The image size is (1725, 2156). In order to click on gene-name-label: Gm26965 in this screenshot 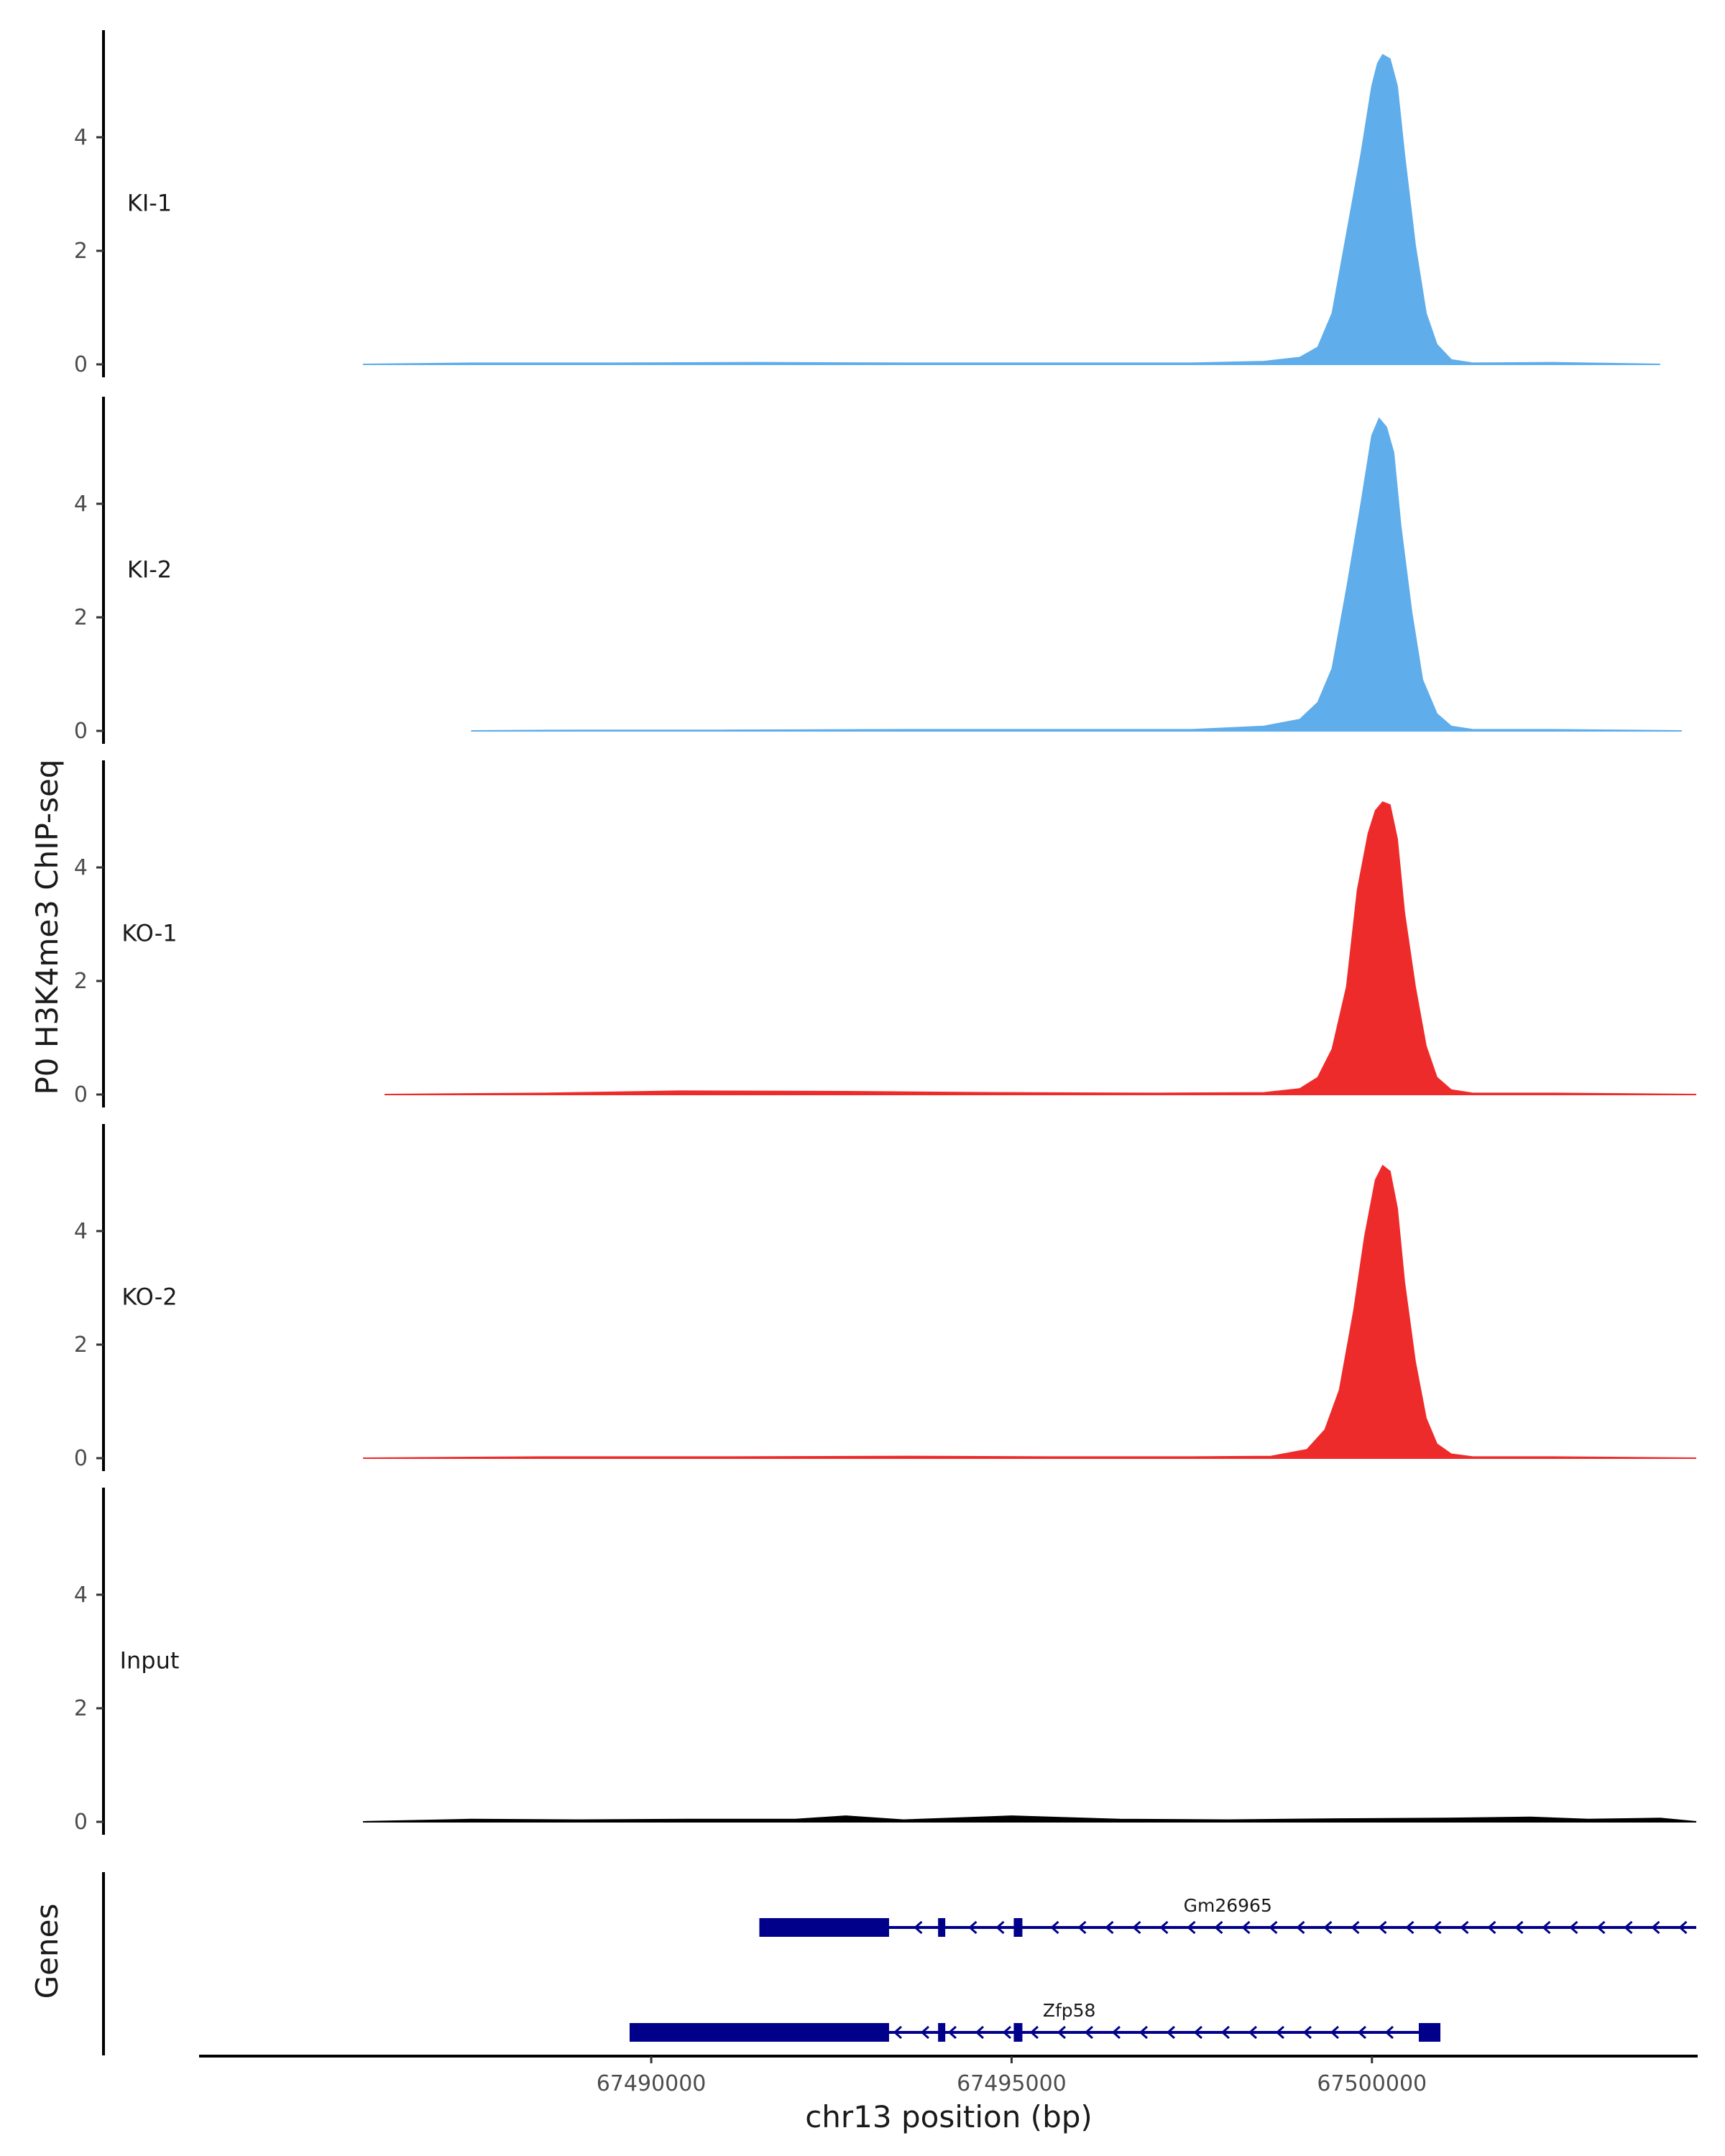, I will do `click(1228, 1905)`.